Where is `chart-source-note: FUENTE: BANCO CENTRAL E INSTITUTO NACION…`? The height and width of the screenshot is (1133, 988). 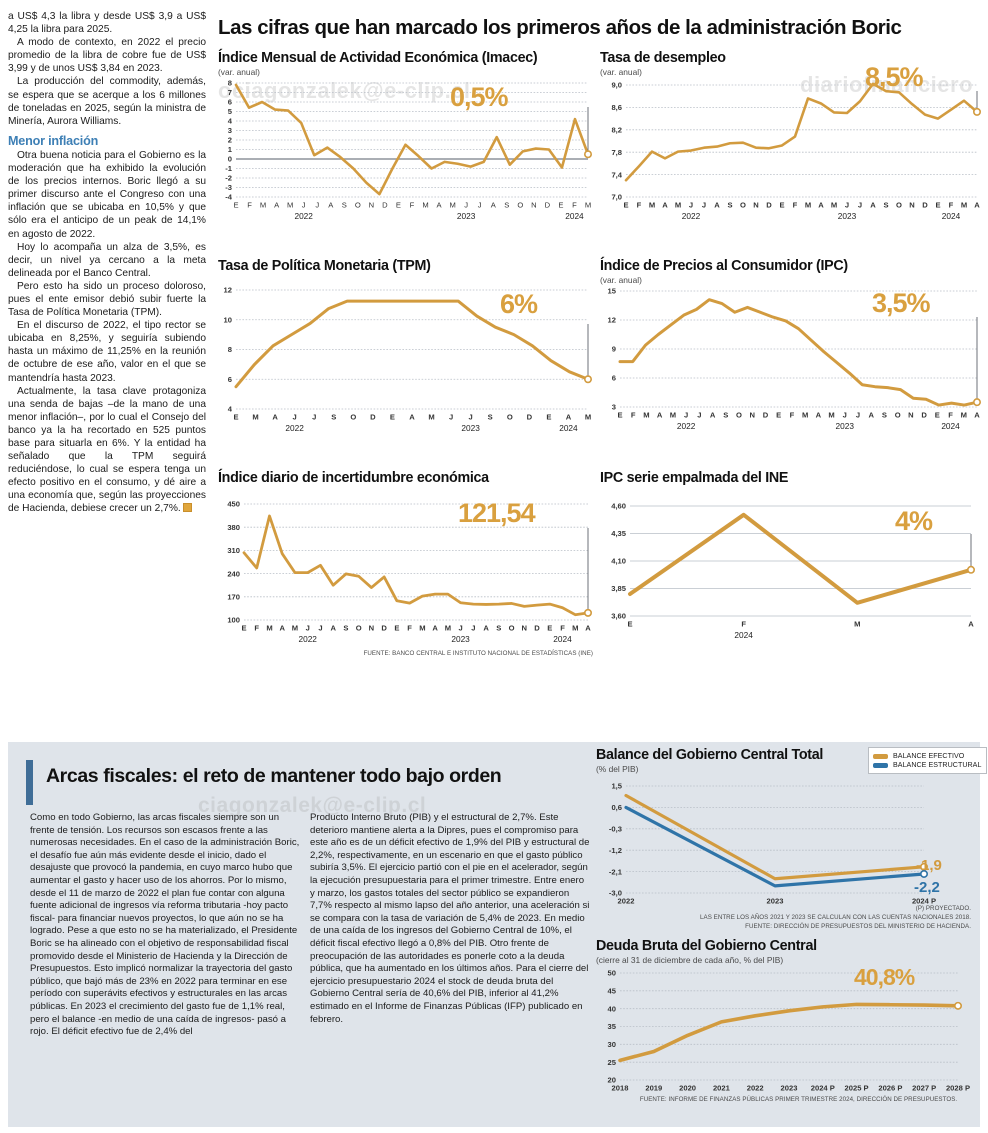
chart-source-note: FUENTE: BANCO CENTRAL E INSTITUTO NACION… is located at coordinates (478, 653).